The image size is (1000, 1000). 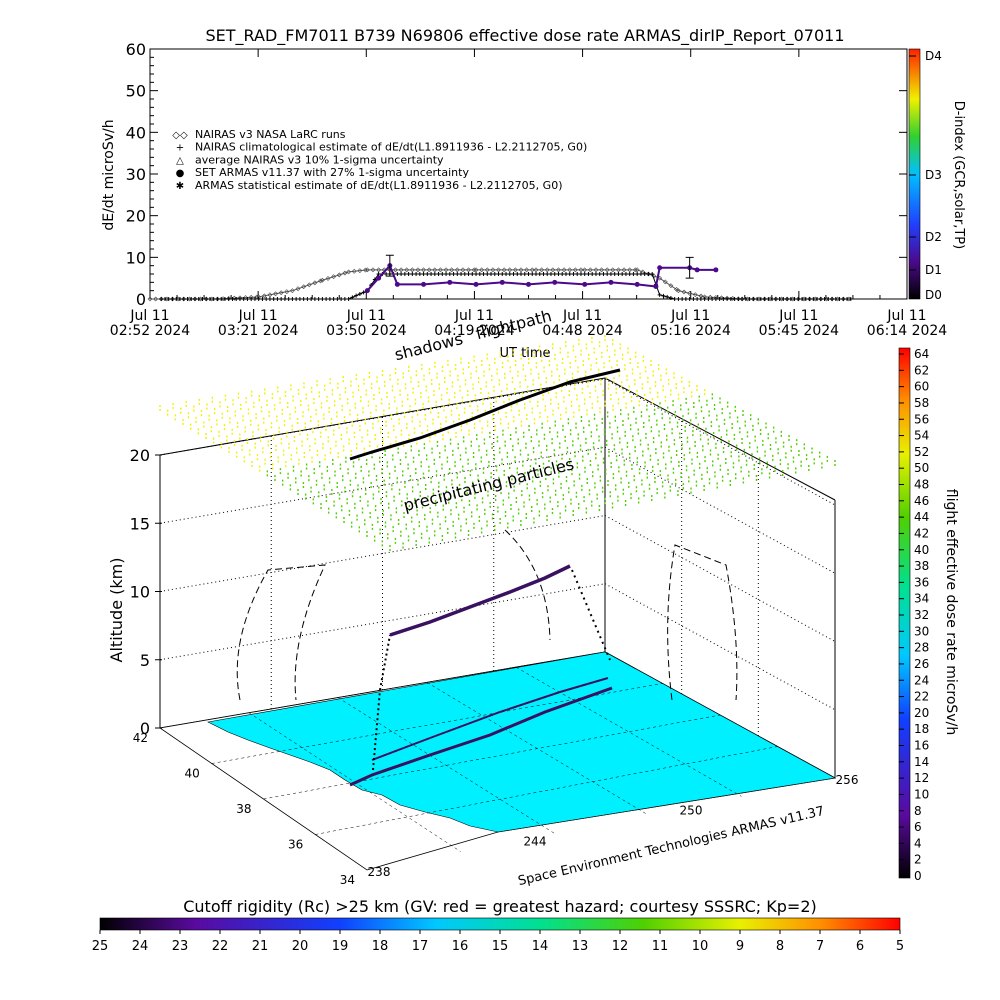 What do you see at coordinates (620, 946) in the screenshot?
I see `rigidity-tick-label: 12` at bounding box center [620, 946].